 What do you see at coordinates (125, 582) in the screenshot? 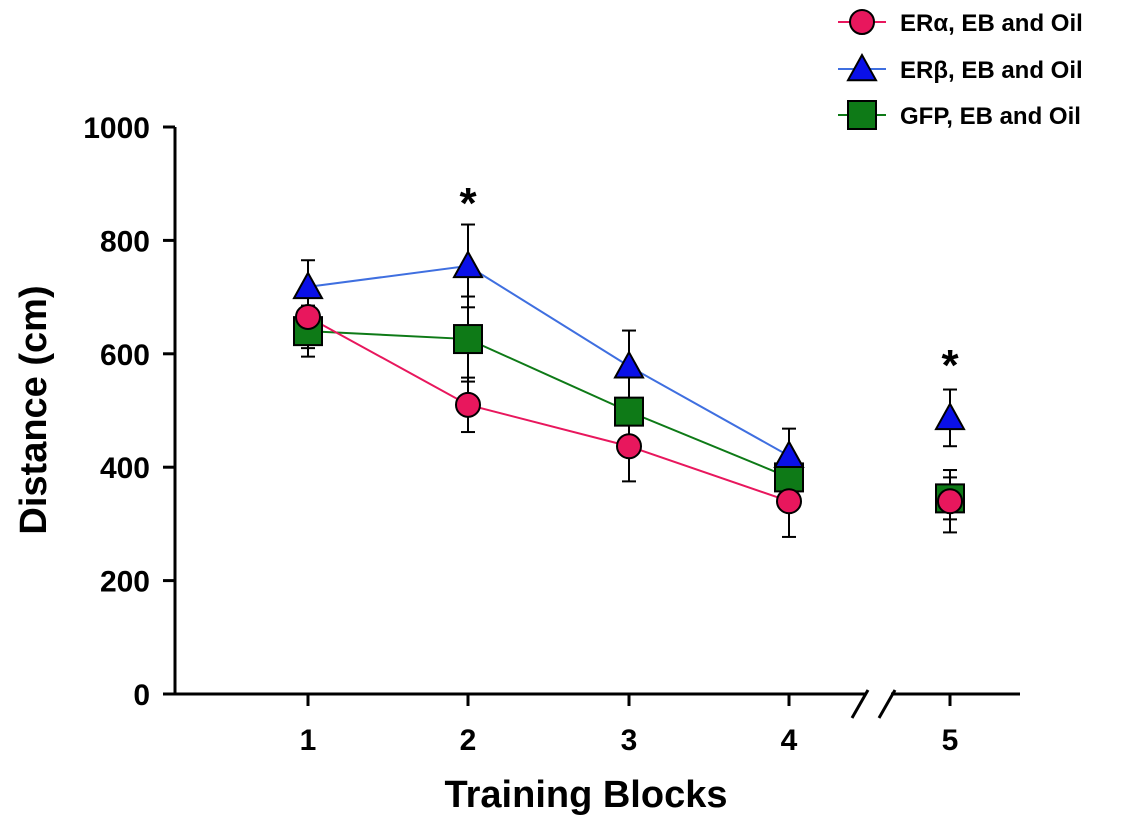
I see `y-tick-label: 200` at bounding box center [125, 582].